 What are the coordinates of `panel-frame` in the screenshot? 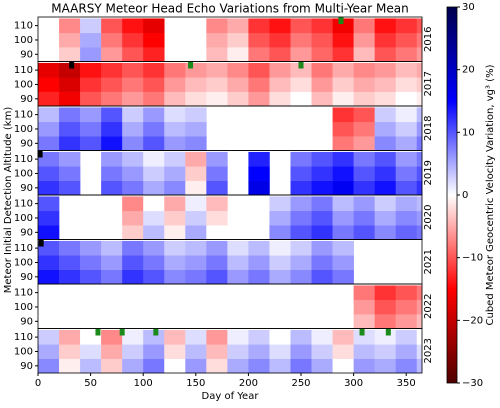 It's located at (230, 351).